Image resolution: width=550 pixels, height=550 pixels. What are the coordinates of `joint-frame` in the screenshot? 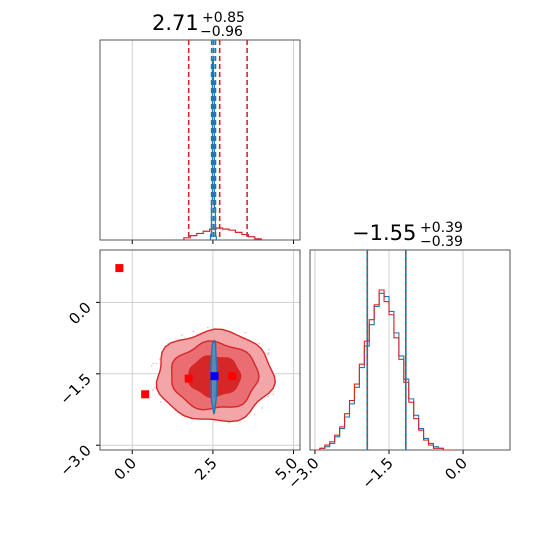 It's located at (200, 350).